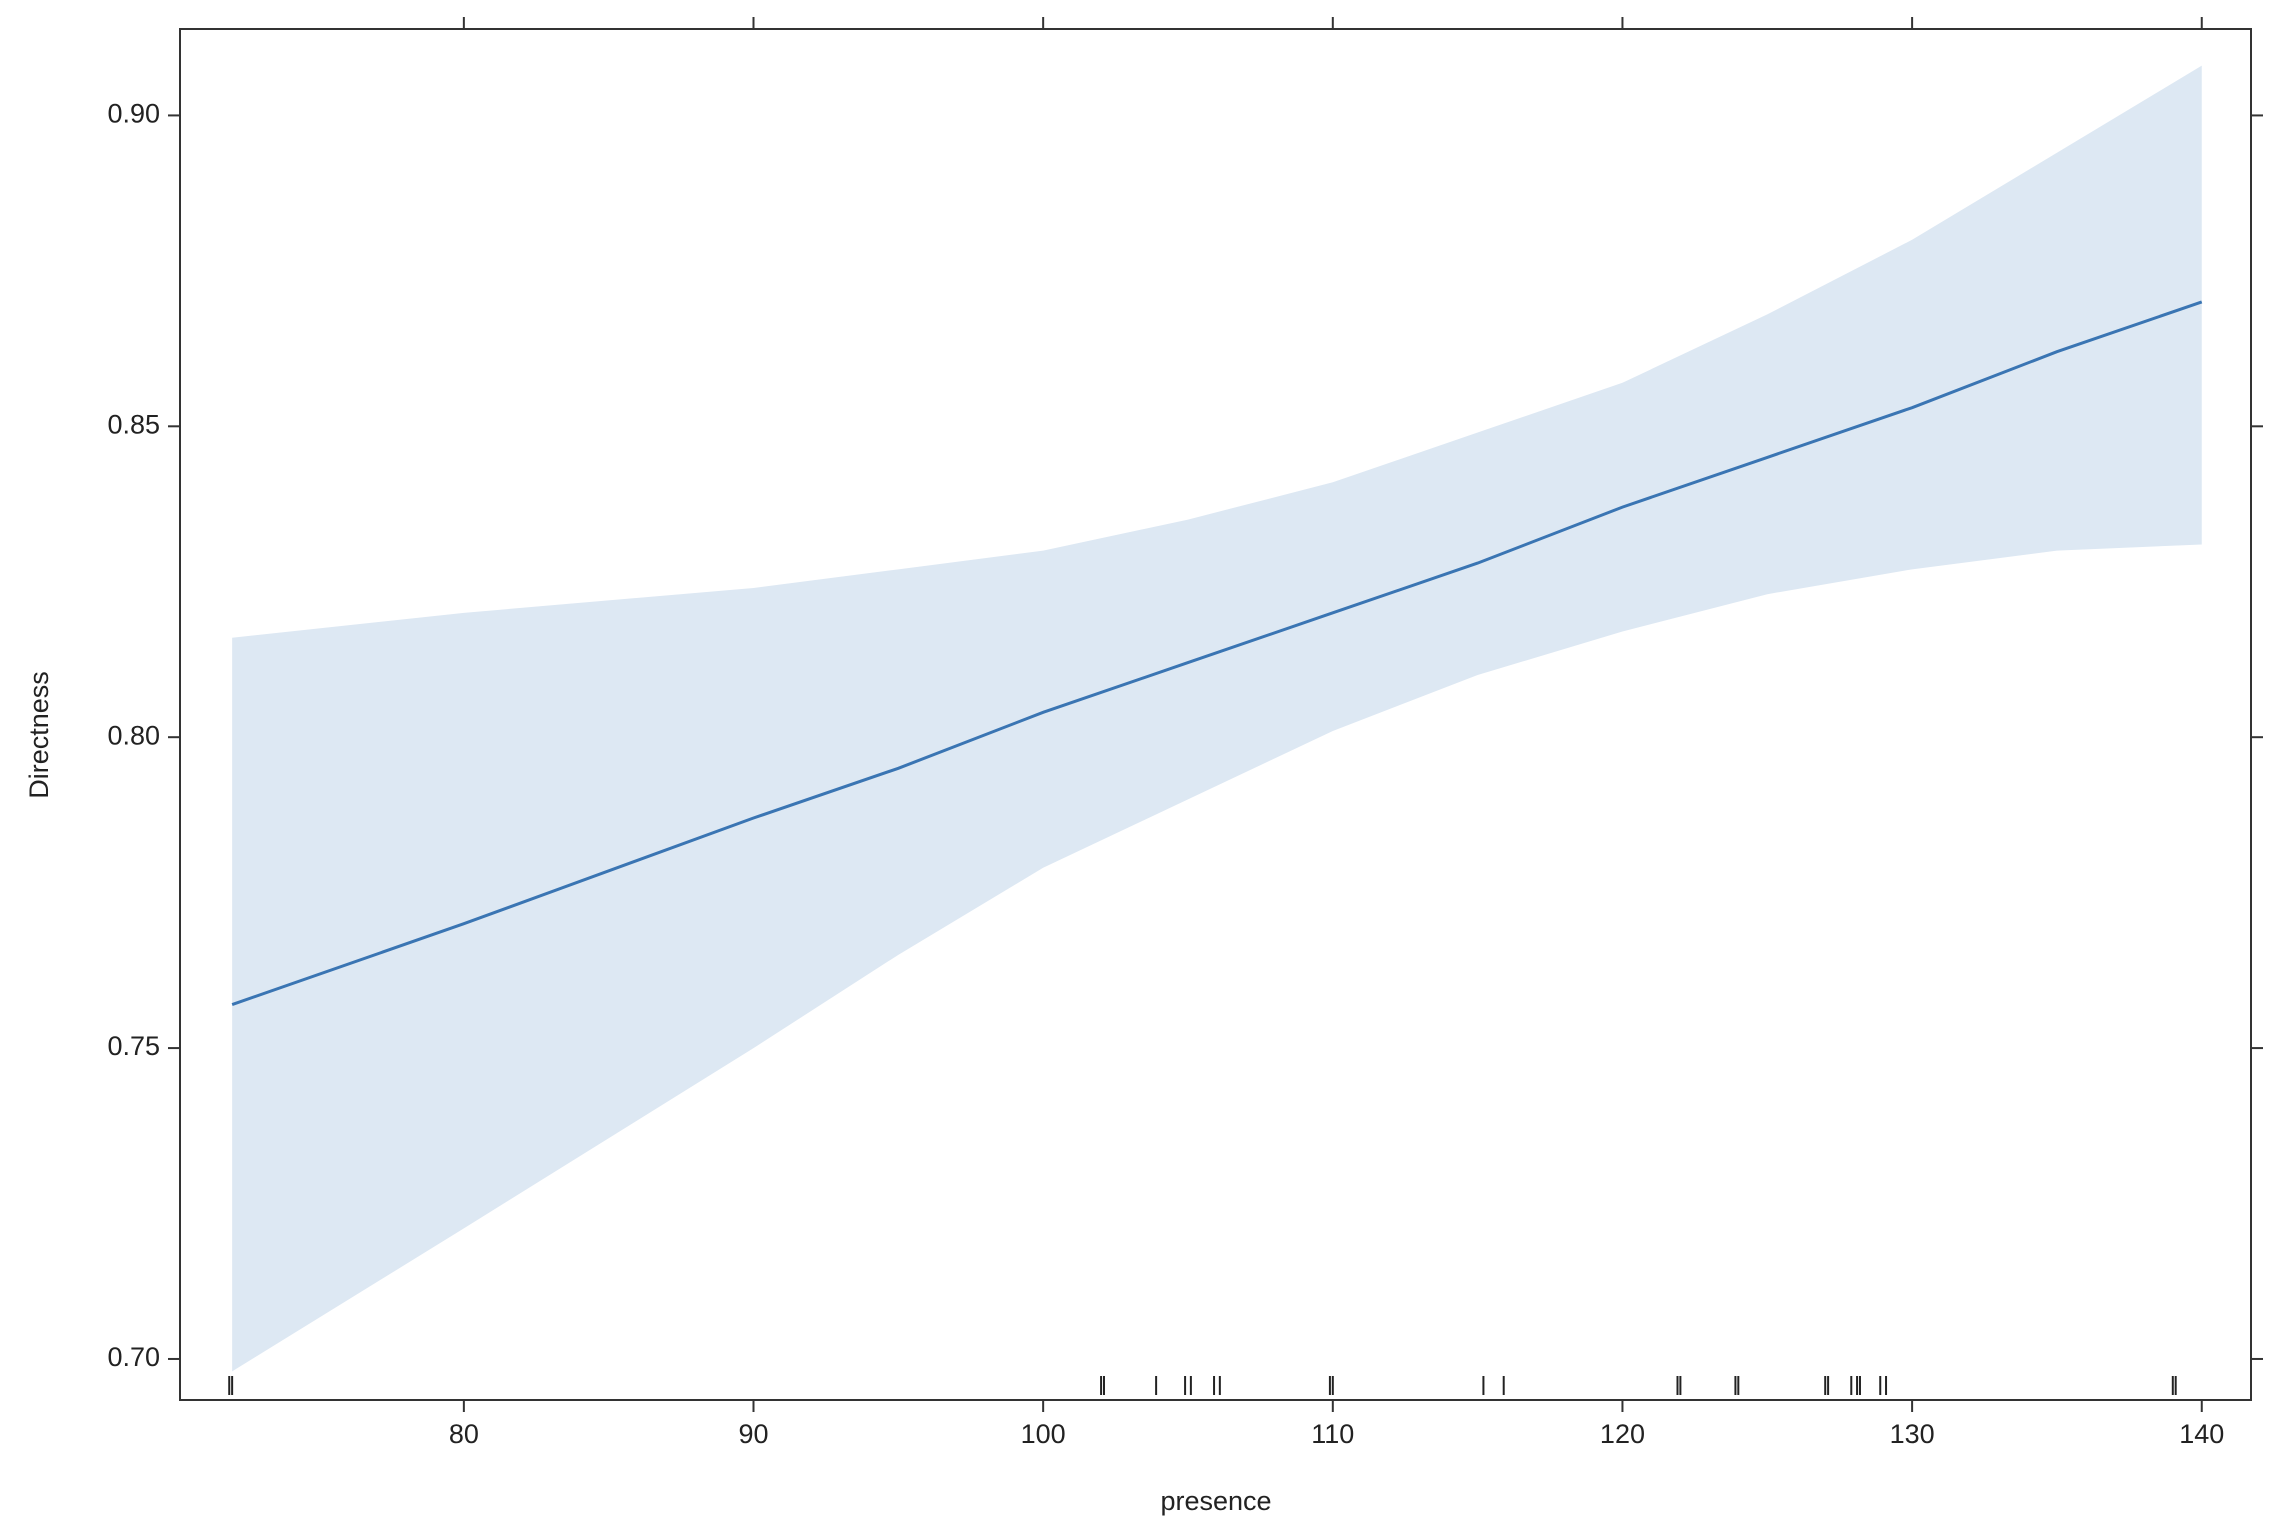 This screenshot has height=1540, width=2291. I want to click on x-axis-label: presence, so click(1215, 1501).